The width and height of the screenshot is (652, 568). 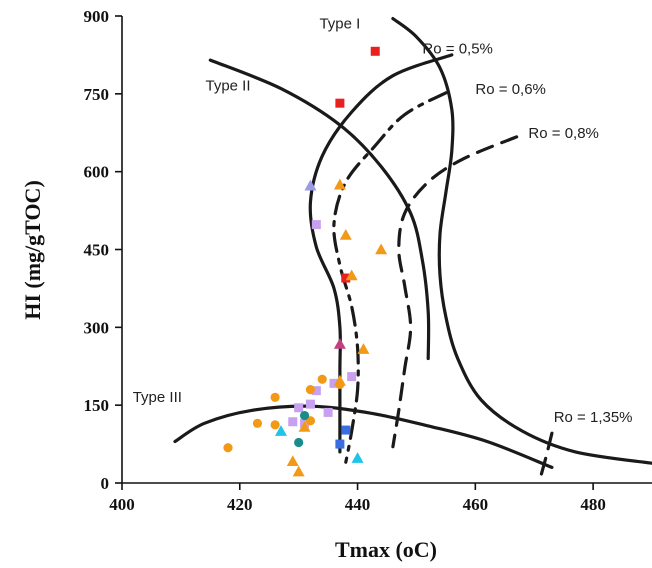 I want to click on x-tick-label: 420, so click(x=240, y=504).